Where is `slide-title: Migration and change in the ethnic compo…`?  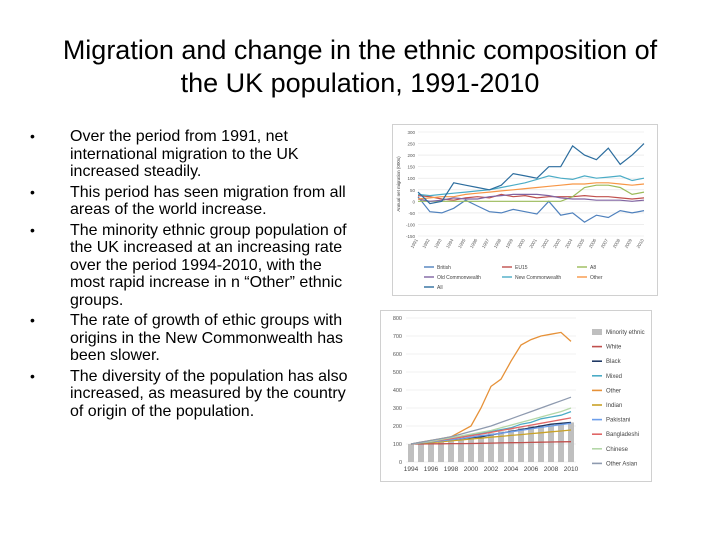 slide-title: Migration and change in the ethnic compo… is located at coordinates (360, 67).